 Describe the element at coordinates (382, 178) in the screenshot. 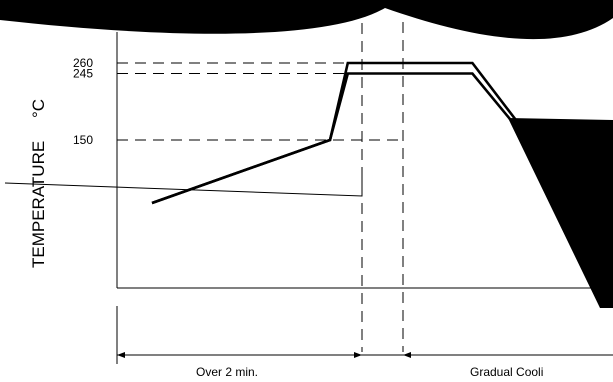

I see `phase-boundaries` at that location.